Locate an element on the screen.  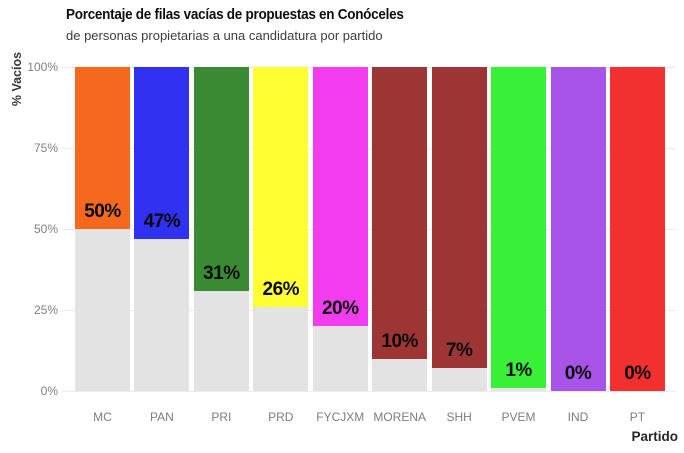
y-tick-label-75%: 75% is located at coordinates (45, 148).